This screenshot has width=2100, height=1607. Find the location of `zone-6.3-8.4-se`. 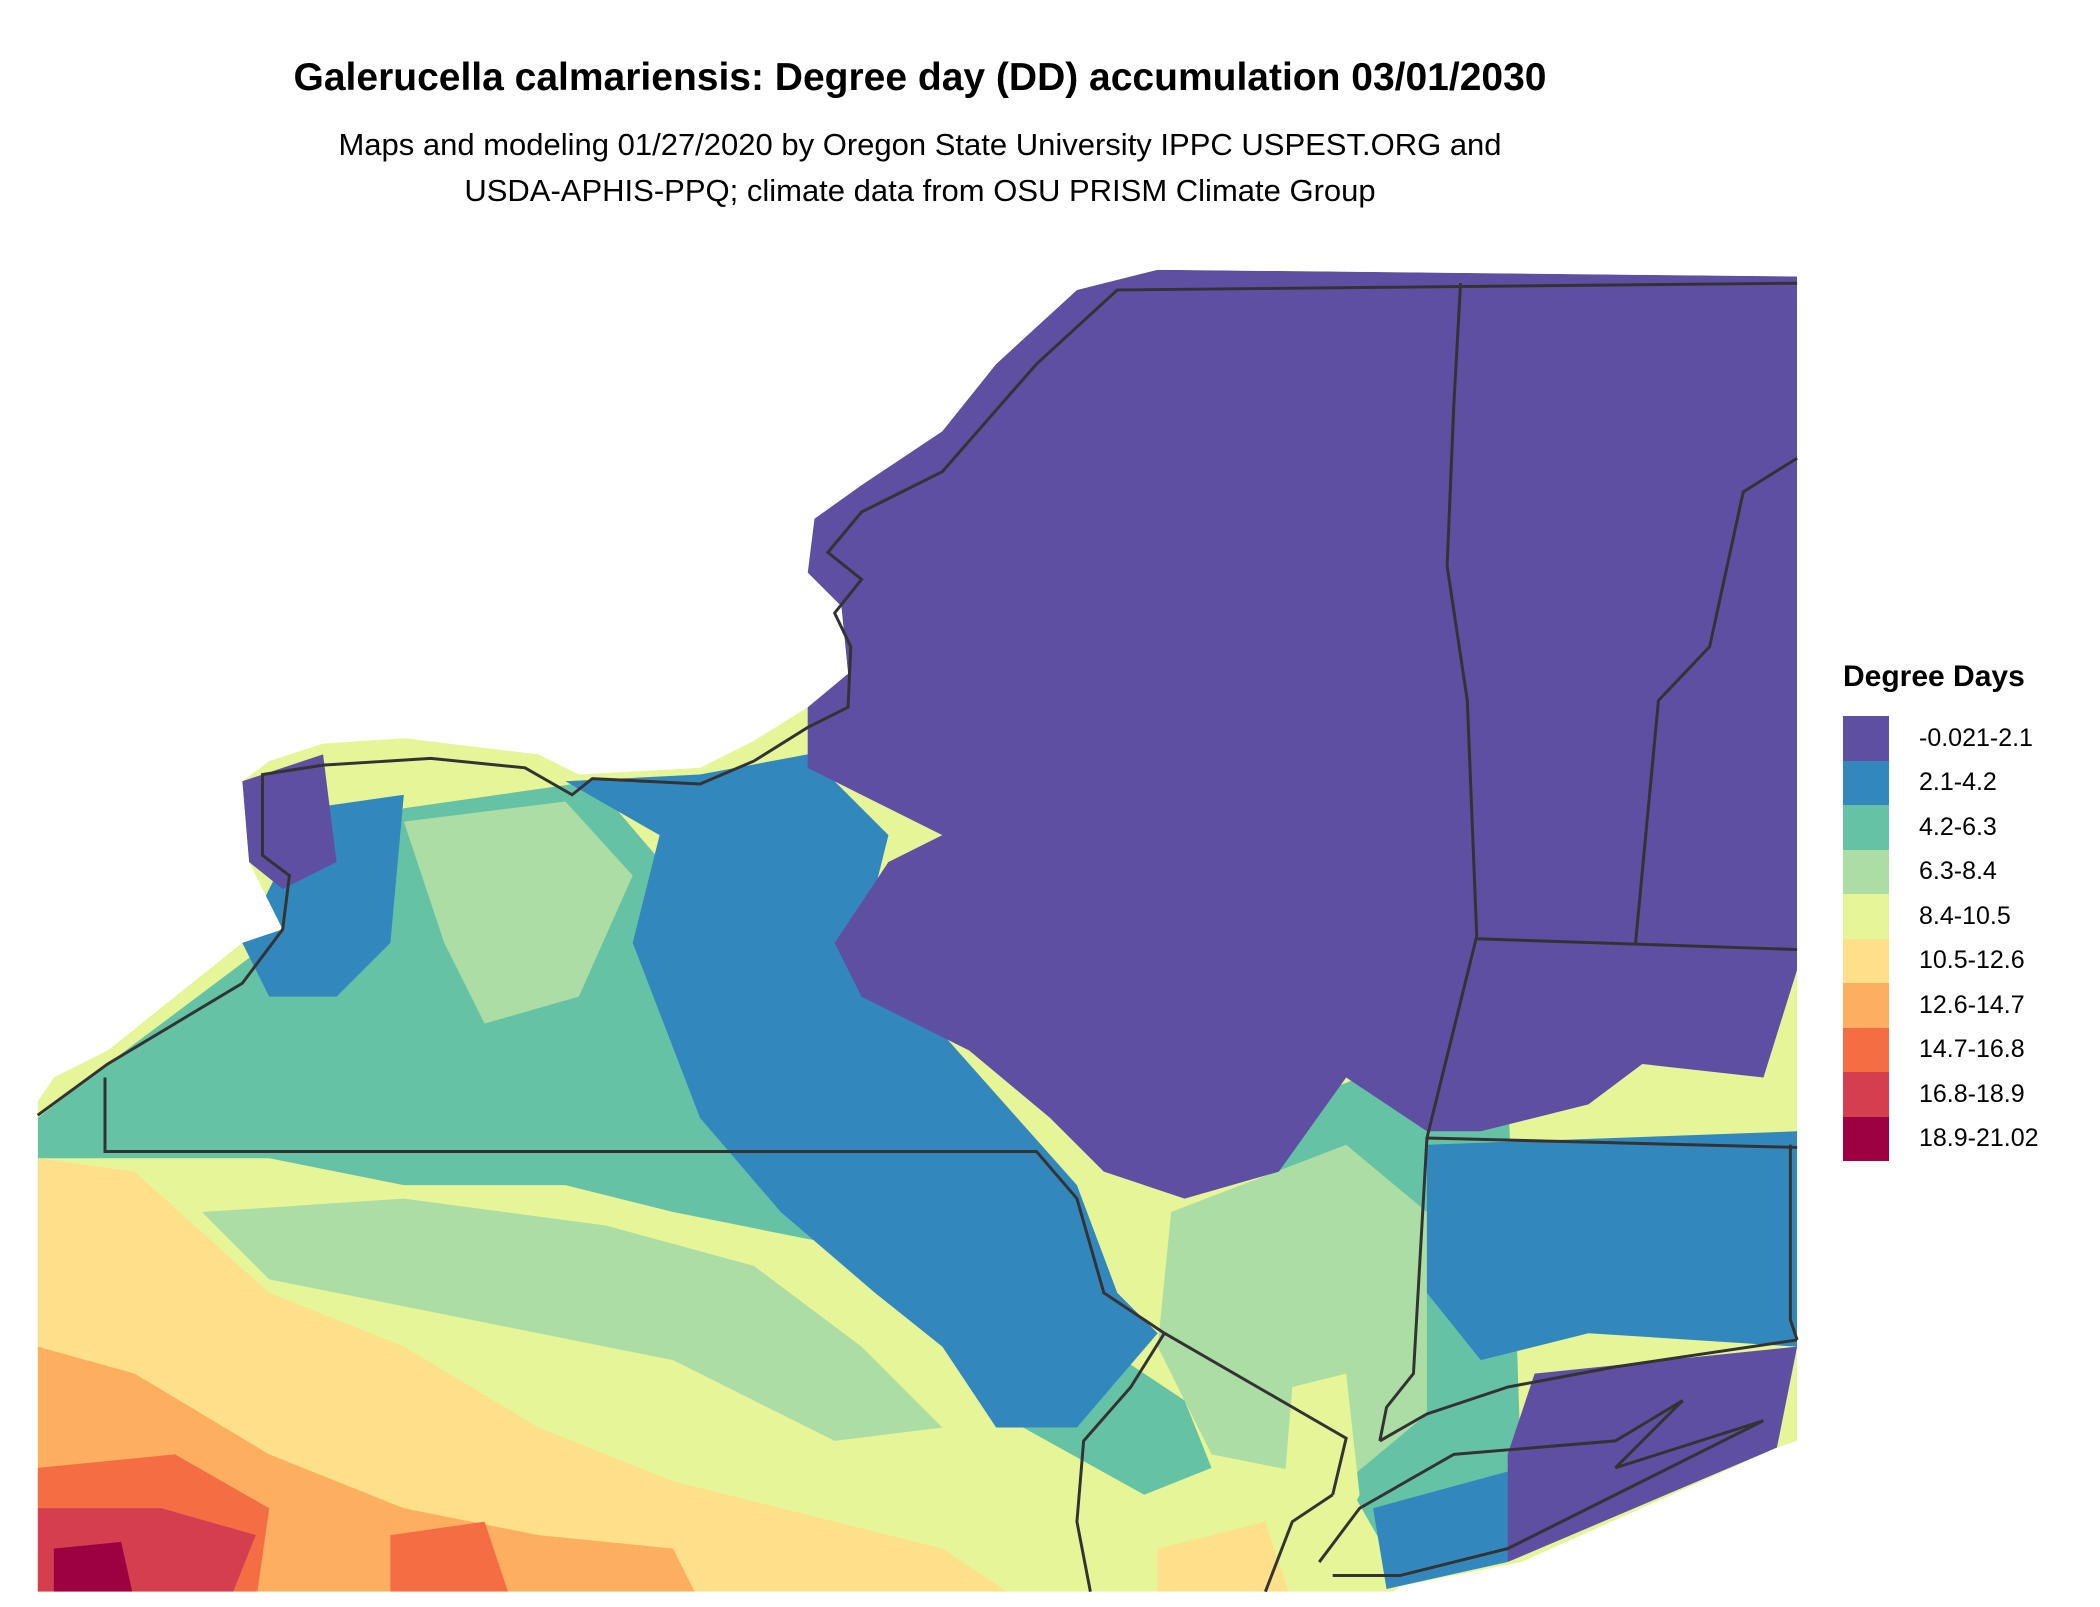

zone-6.3-8.4-se is located at coordinates (1292, 1313).